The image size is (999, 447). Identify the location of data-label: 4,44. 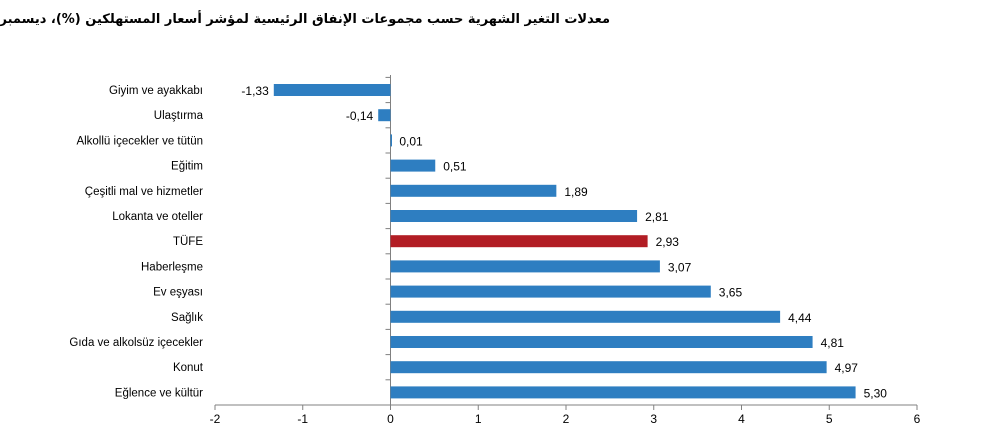
(800, 318).